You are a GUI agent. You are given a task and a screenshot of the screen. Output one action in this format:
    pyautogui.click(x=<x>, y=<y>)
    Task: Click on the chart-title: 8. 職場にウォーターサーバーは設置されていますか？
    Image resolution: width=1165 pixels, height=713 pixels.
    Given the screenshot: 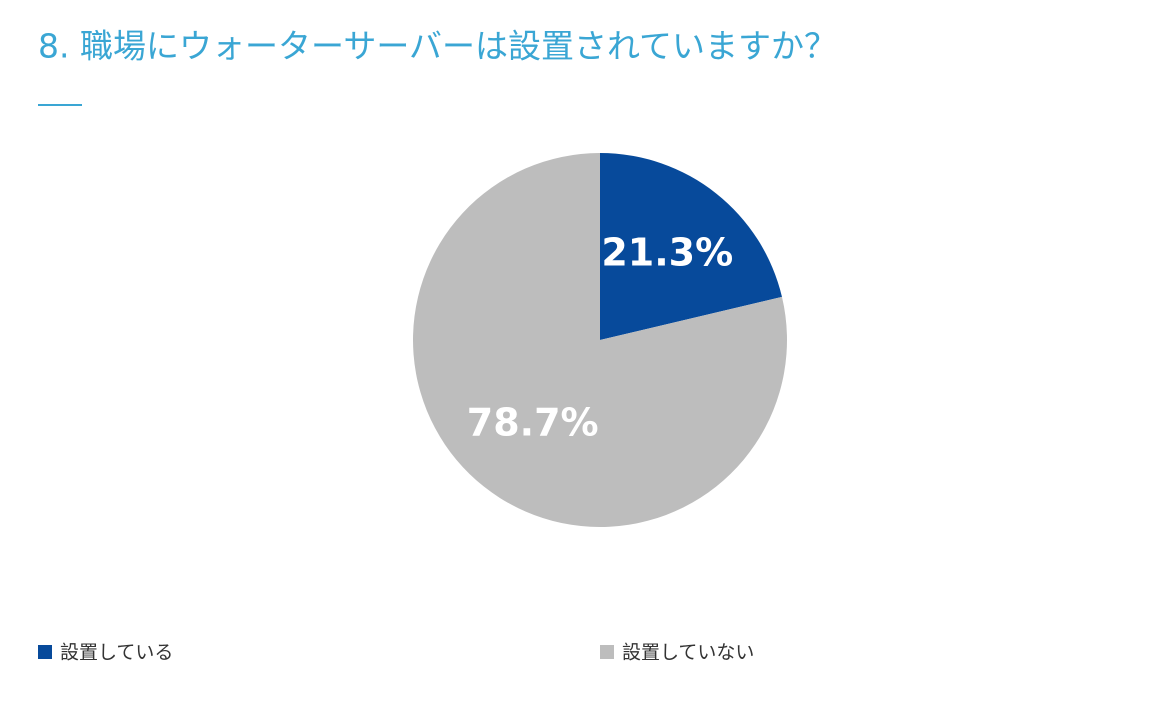 What is the action you would take?
    pyautogui.click(x=437, y=46)
    